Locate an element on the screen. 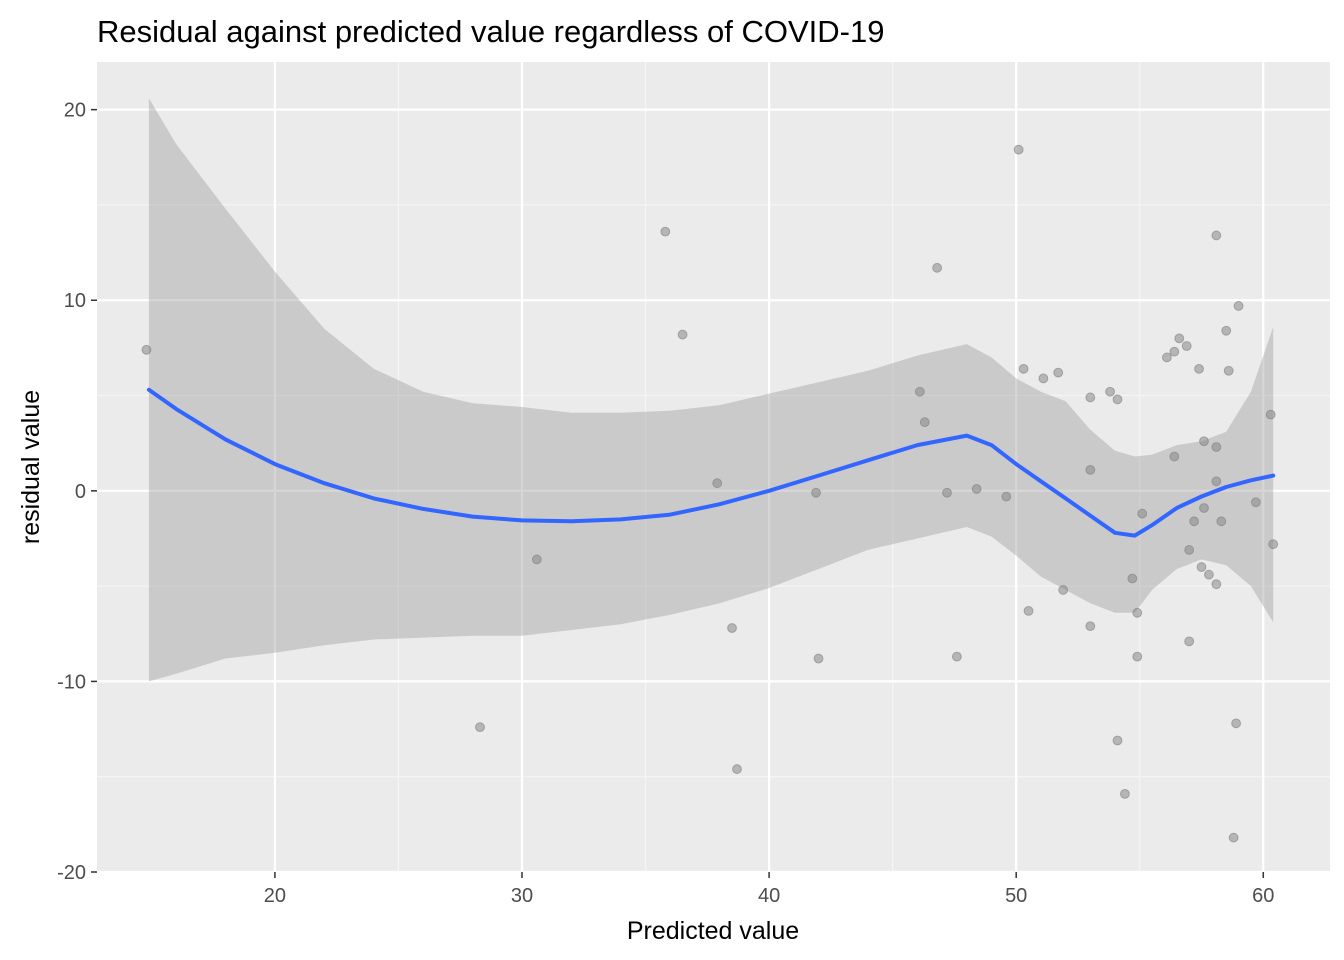 This screenshot has width=1344, height=960. x-axis-label: Predicted value is located at coordinates (713, 931).